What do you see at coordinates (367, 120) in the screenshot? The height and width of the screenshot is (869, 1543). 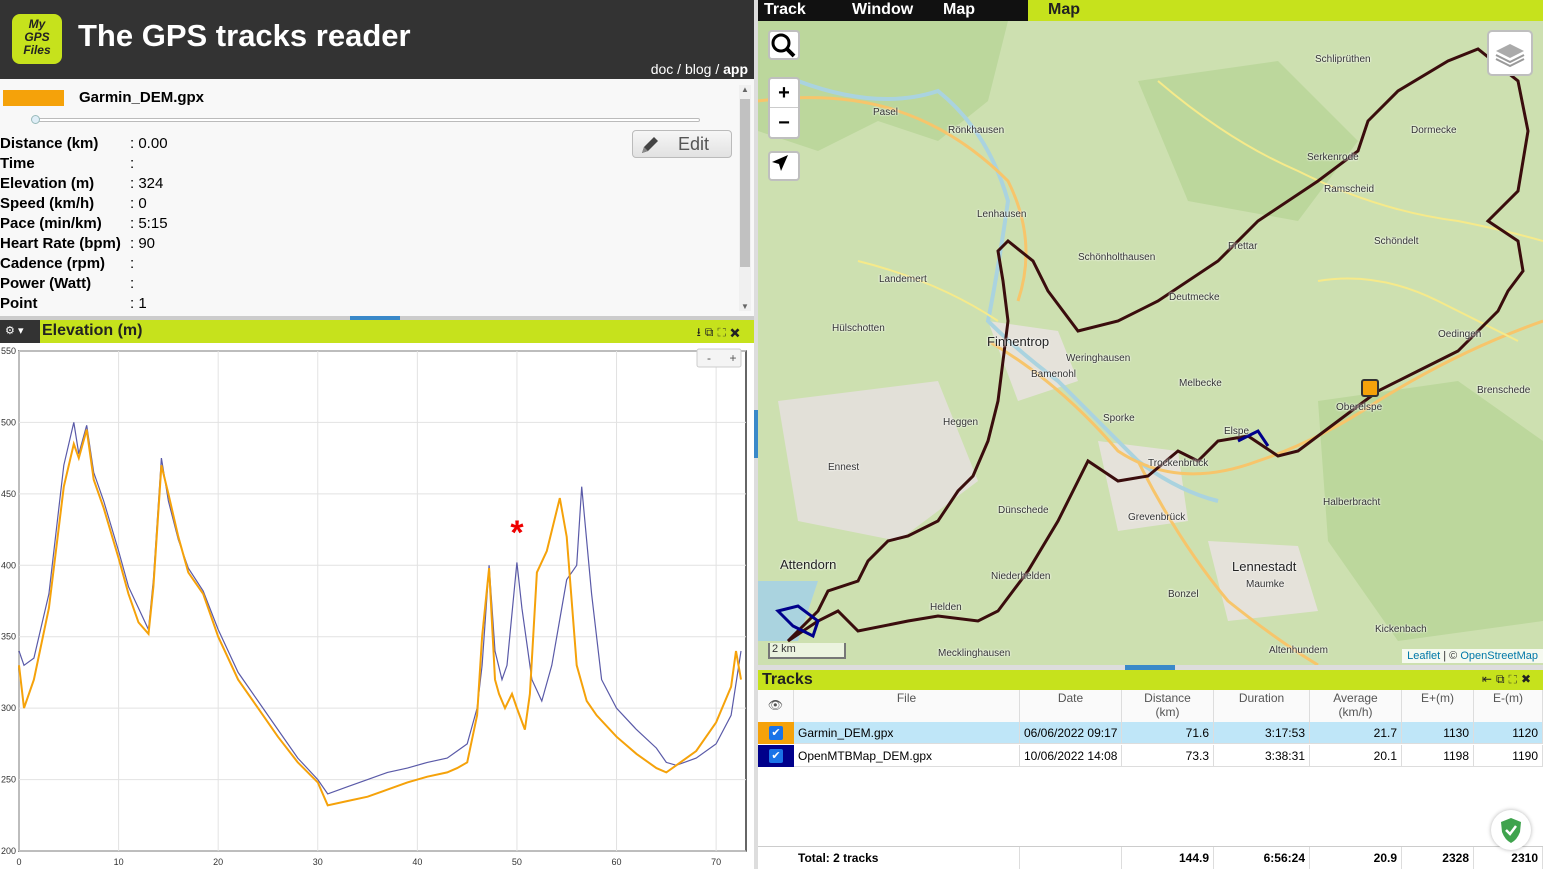 I see `position-slider` at bounding box center [367, 120].